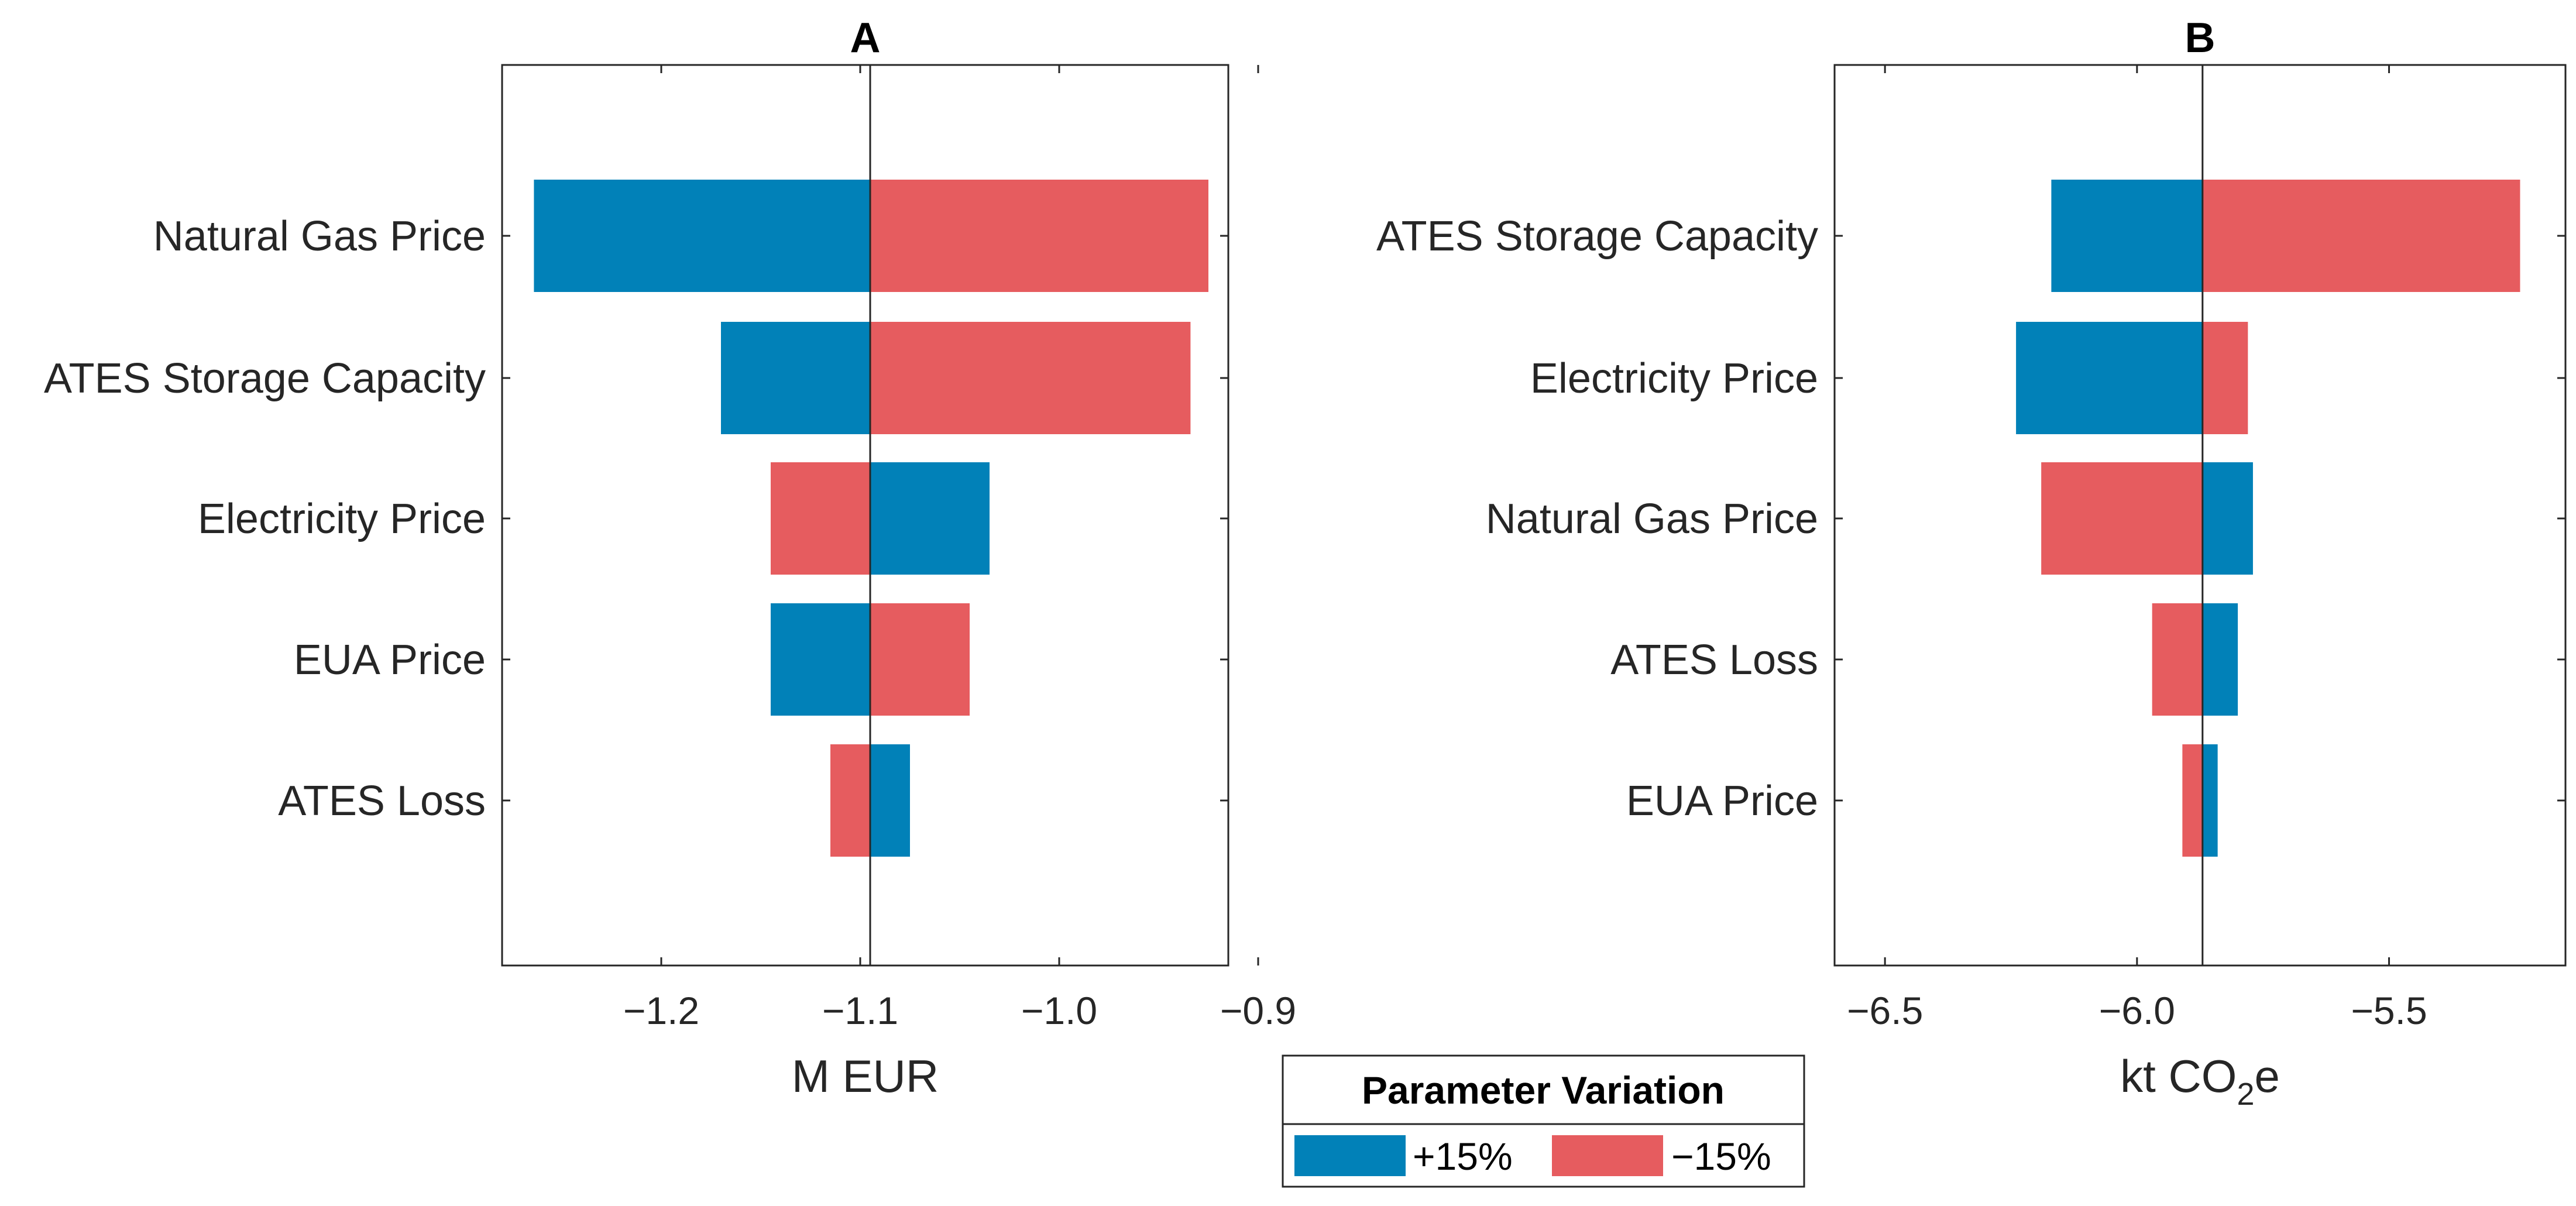  What do you see at coordinates (390, 660) in the screenshot?
I see `category-label-a-3: EUA Price` at bounding box center [390, 660].